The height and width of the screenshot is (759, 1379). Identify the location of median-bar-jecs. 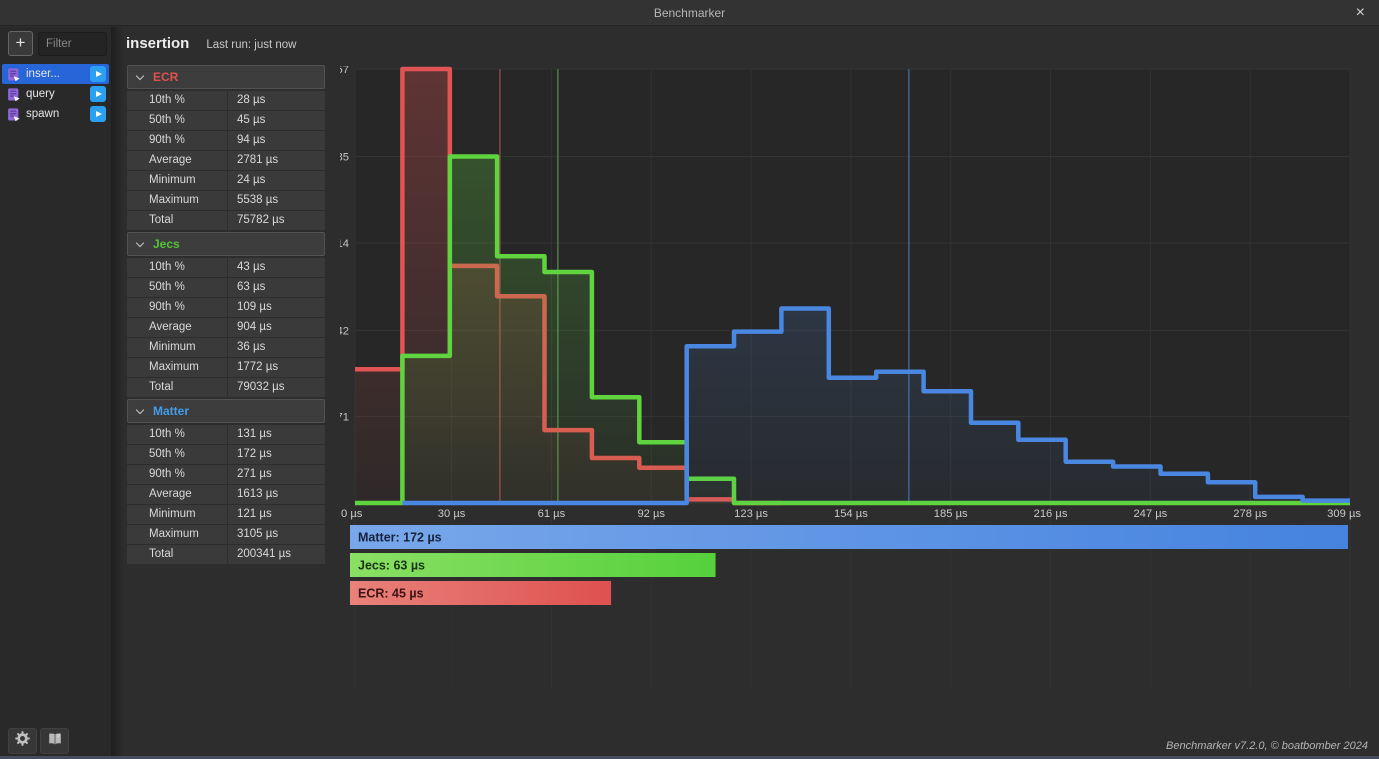
(533, 565).